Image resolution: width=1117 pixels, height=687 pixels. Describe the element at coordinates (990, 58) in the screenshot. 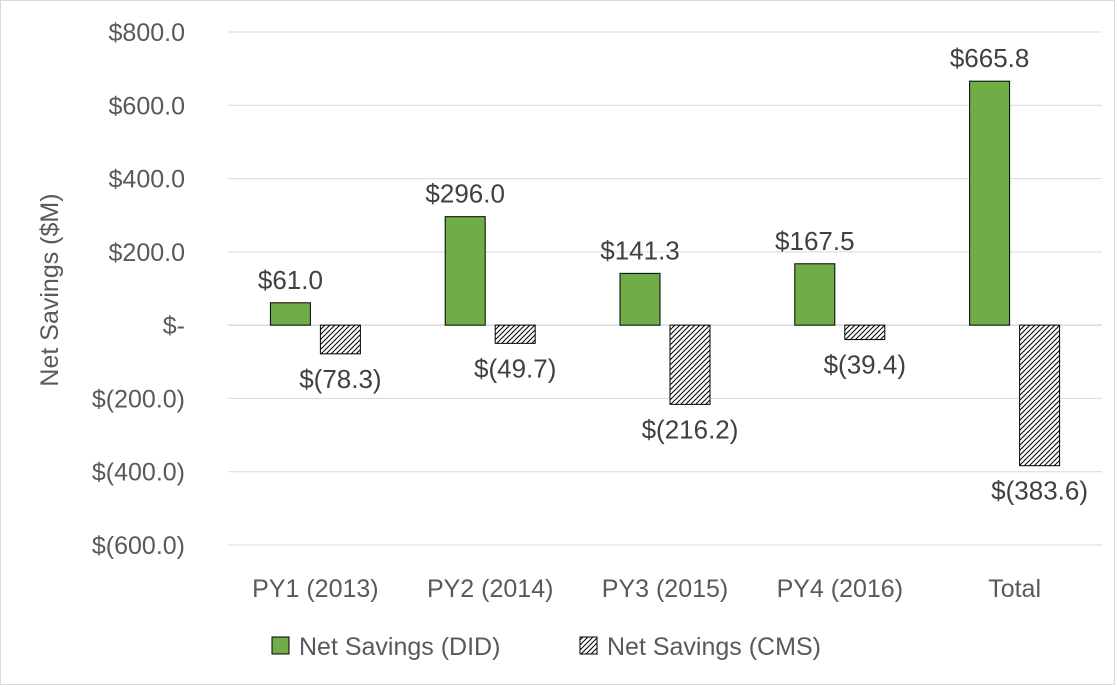

I see `data-label-did: $665.8` at that location.